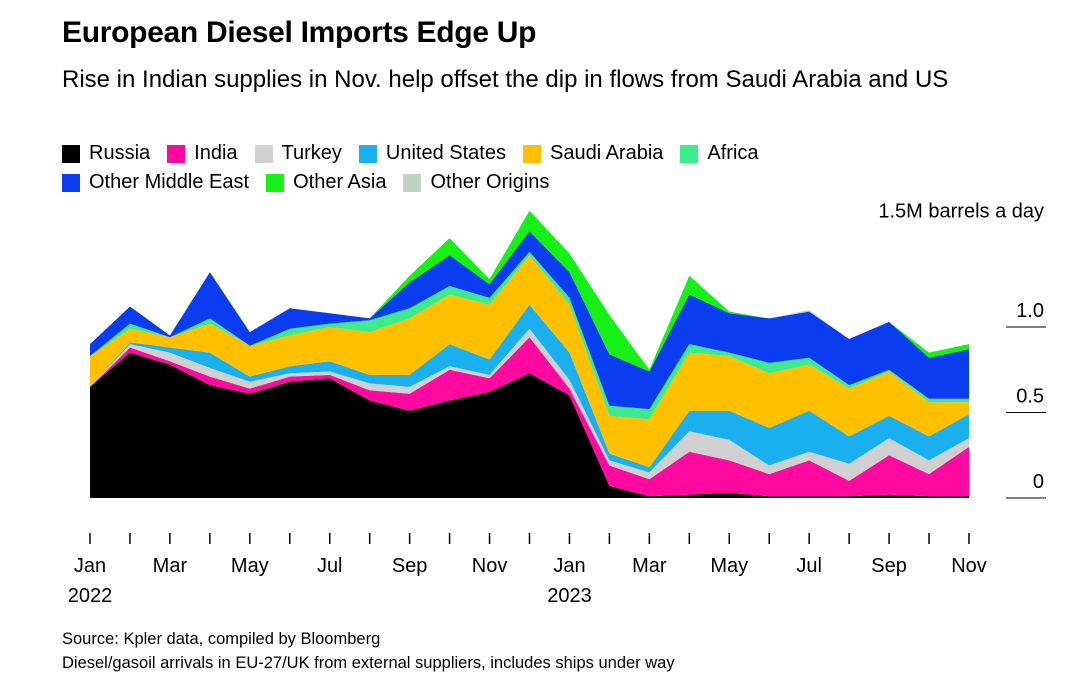 This screenshot has width=1066, height=684. What do you see at coordinates (412, 182) in the screenshot?
I see `legend-swatch-other-origins` at bounding box center [412, 182].